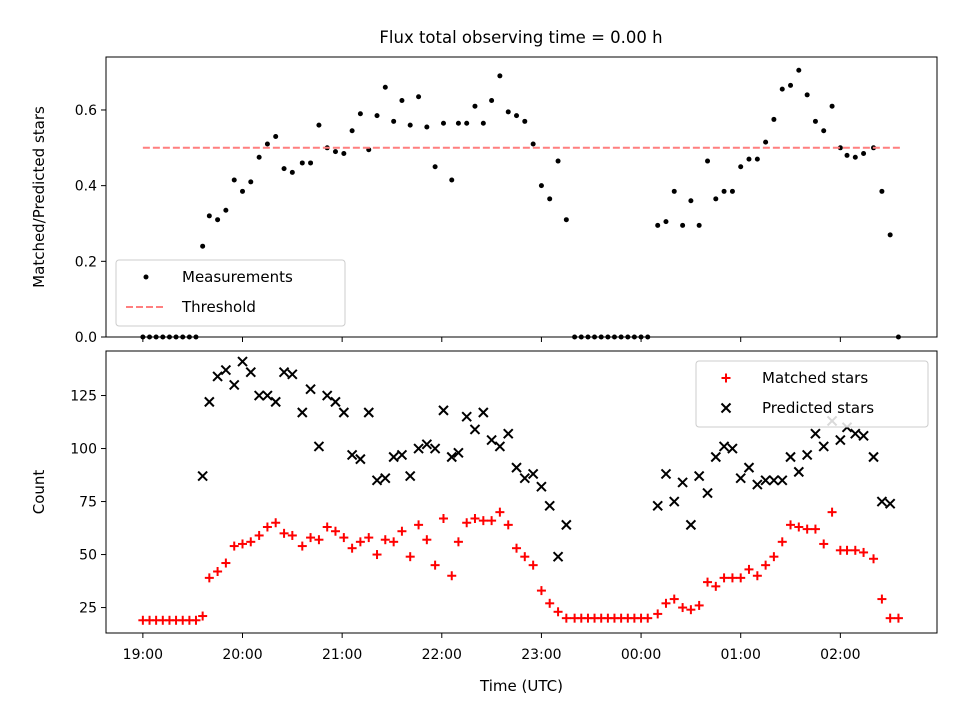  What do you see at coordinates (641, 655) in the screenshot?
I see `x-tick-label: 00:00` at bounding box center [641, 655].